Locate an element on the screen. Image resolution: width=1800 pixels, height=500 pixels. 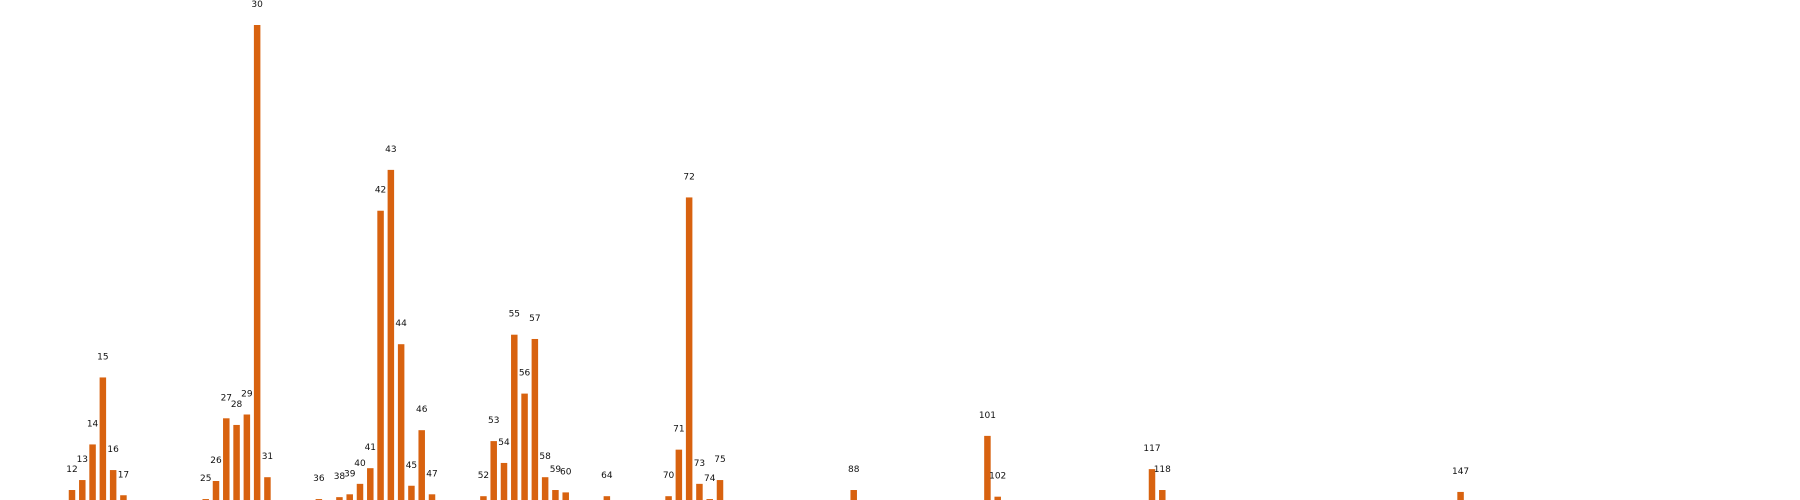
bar-label-55: 55 is located at coordinates (514, 315).